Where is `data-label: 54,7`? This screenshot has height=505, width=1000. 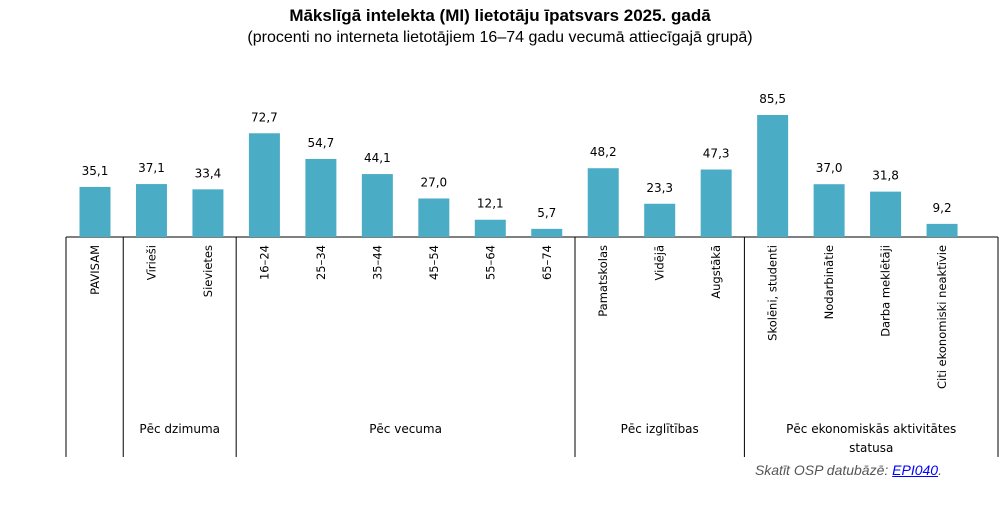 data-label: 54,7 is located at coordinates (321, 143).